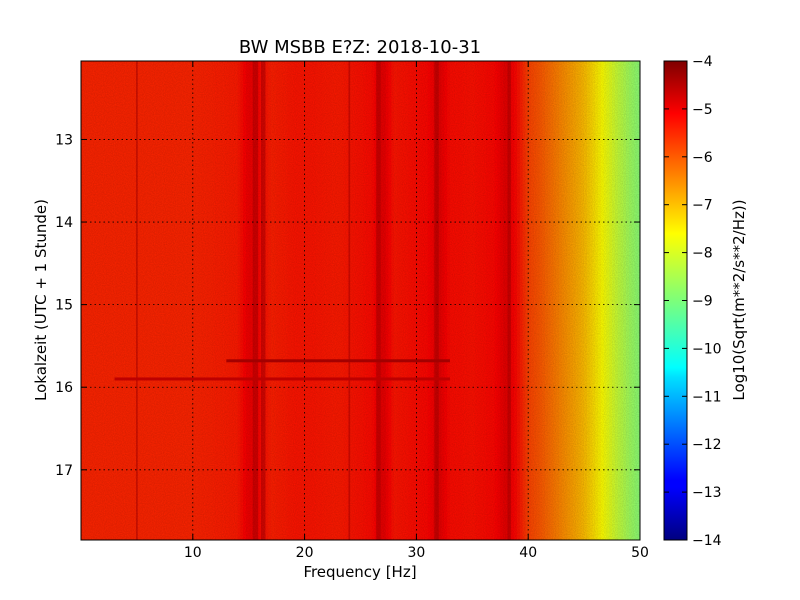 The width and height of the screenshot is (800, 600). What do you see at coordinates (41, 300) in the screenshot?
I see `y-axis-label: Lokalzeit (UTC + 1 Stunde)` at bounding box center [41, 300].